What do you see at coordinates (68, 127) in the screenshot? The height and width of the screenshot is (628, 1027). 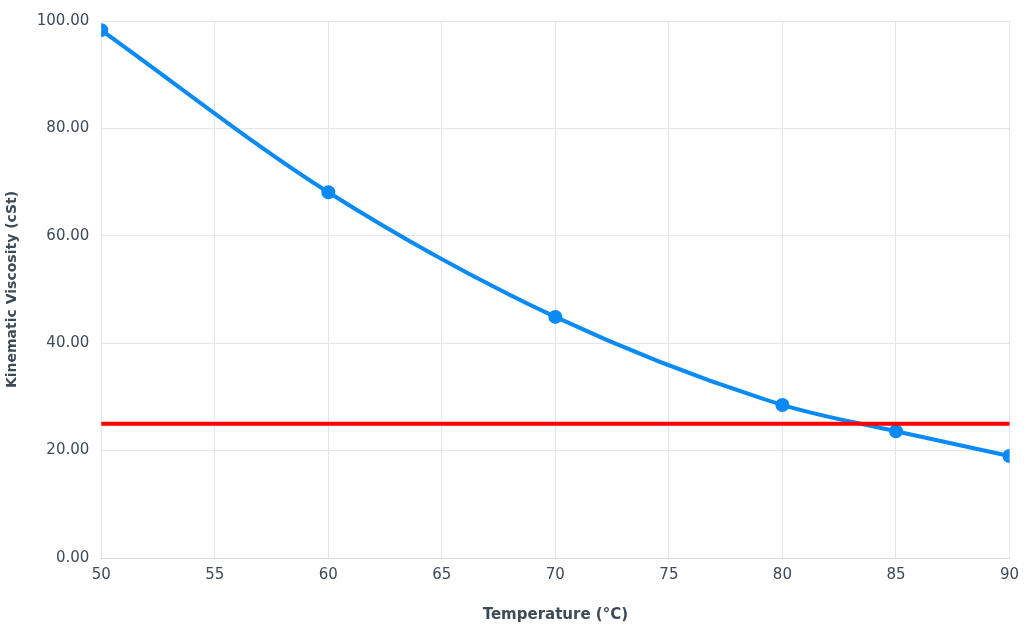 I see `y-tick-label: 80.00` at bounding box center [68, 127].